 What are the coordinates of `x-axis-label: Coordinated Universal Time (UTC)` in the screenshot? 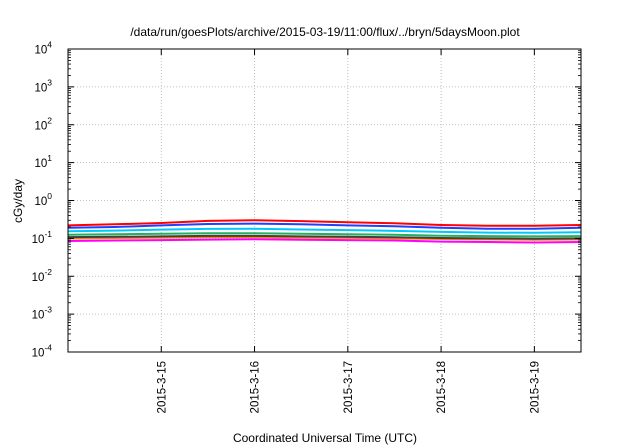 It's located at (325, 438).